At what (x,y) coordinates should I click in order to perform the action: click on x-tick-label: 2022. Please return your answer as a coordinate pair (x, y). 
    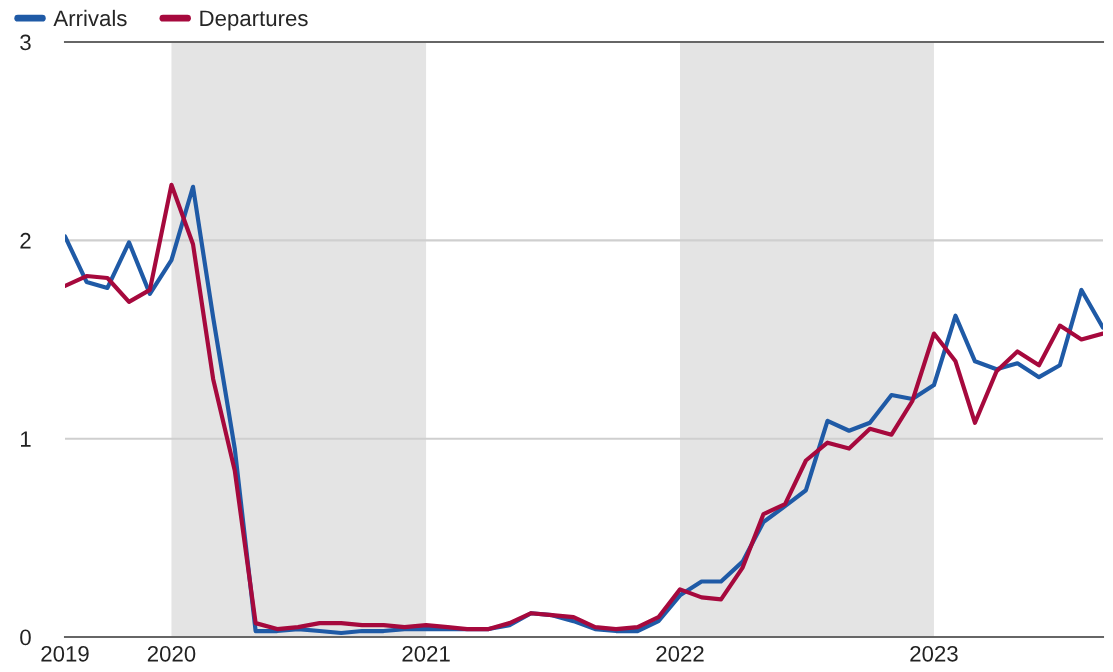
    Looking at the image, I should click on (680, 653).